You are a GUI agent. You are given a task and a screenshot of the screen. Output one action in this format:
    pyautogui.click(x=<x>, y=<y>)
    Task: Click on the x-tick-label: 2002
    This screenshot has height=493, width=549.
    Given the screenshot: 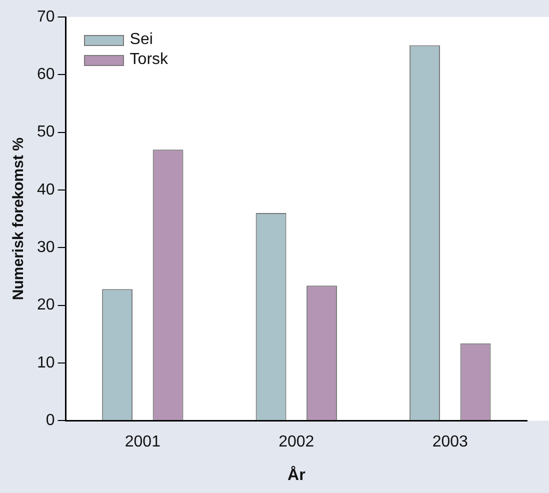 What is the action you would take?
    pyautogui.click(x=296, y=442)
    